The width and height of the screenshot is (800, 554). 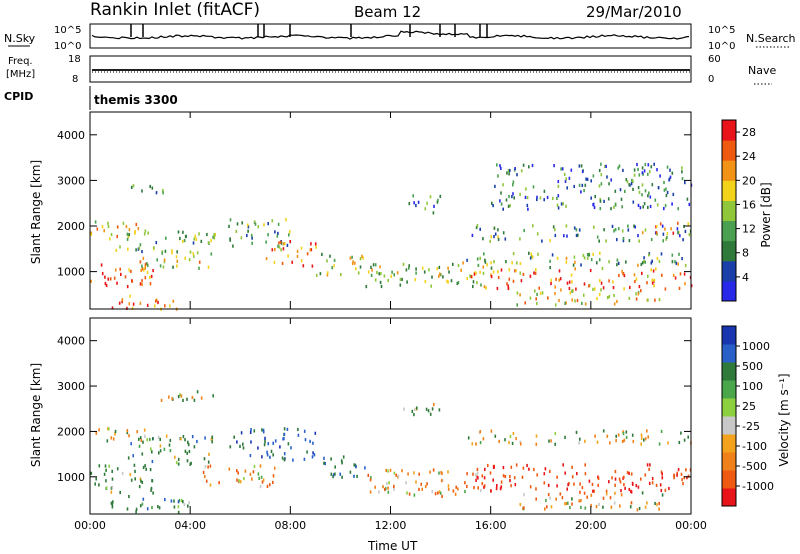 I want to click on colorbar-tick-label: 24, so click(x=749, y=156).